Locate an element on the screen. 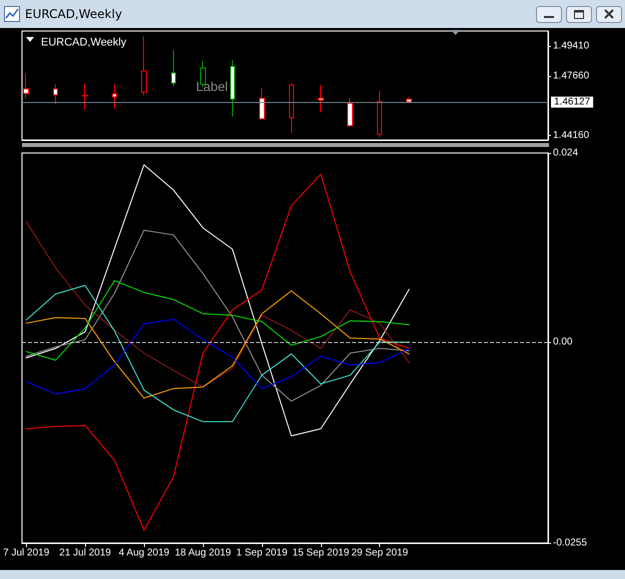 The height and width of the screenshot is (579, 625). y-tick-label: 1.49410 is located at coordinates (571, 46).